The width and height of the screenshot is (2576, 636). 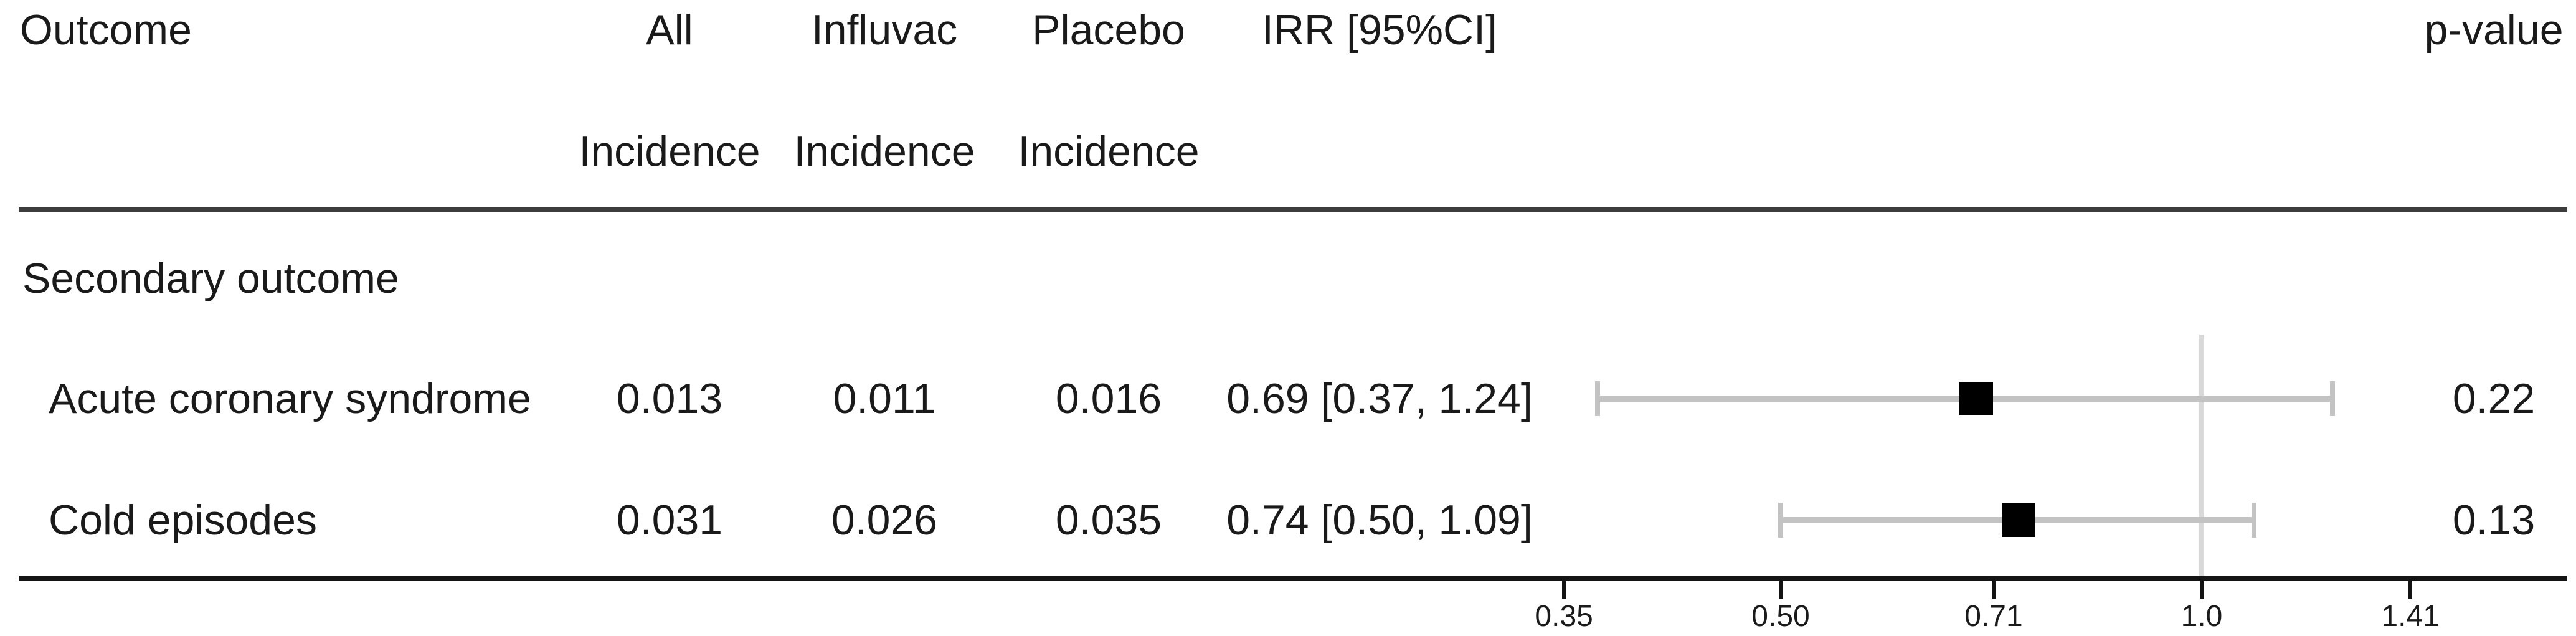 What do you see at coordinates (1380, 520) in the screenshot?
I see `row-irr-ci-label: 0.74 [0.50, 1.09]` at bounding box center [1380, 520].